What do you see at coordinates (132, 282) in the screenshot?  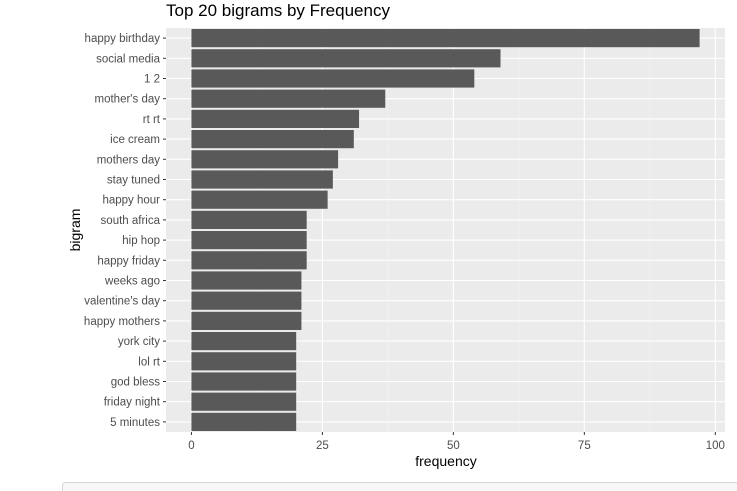 I see `y-tick-label: weeks ago` at bounding box center [132, 282].